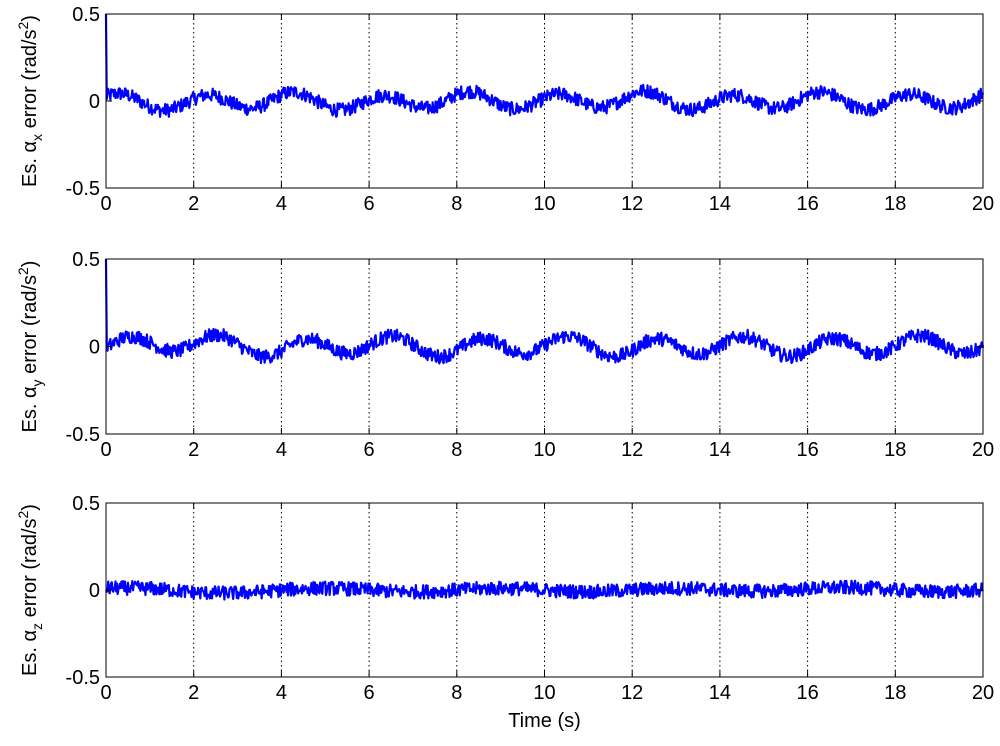 Image resolution: width=1000 pixels, height=746 pixels. I want to click on y-axis-label: Es. αx error (rad/s2), so click(30, 101).